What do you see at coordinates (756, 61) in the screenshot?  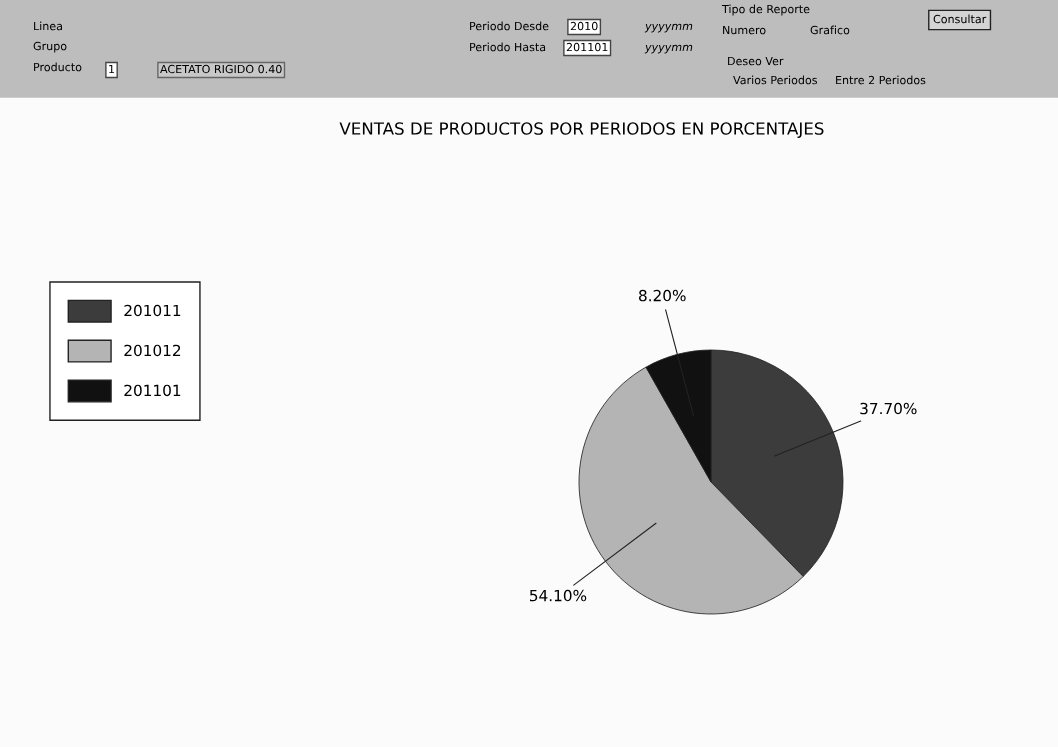 I see `text: Deseo Ver` at bounding box center [756, 61].